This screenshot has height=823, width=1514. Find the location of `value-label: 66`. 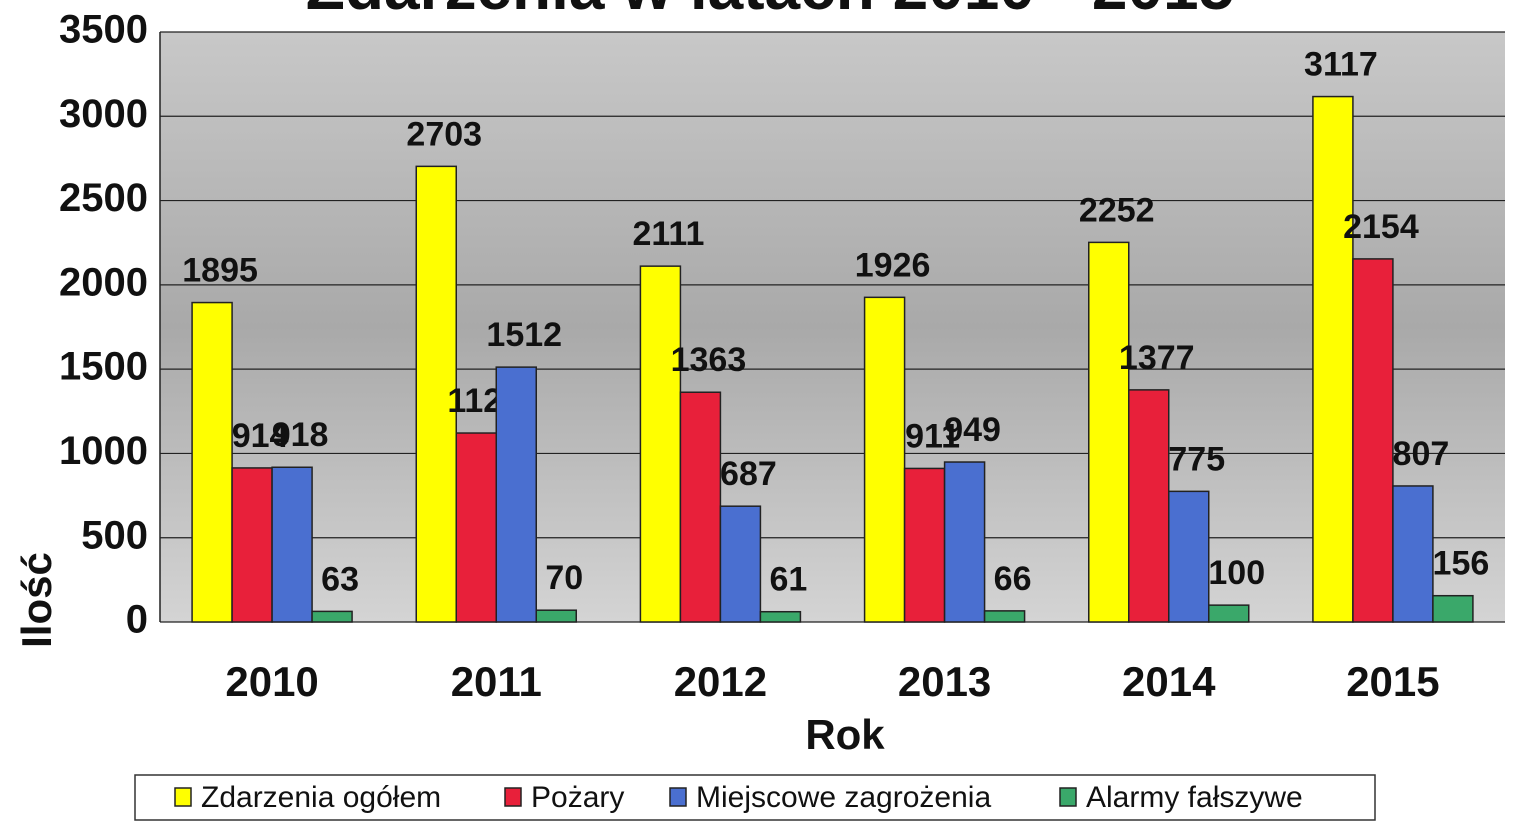

value-label: 66 is located at coordinates (1013, 579).